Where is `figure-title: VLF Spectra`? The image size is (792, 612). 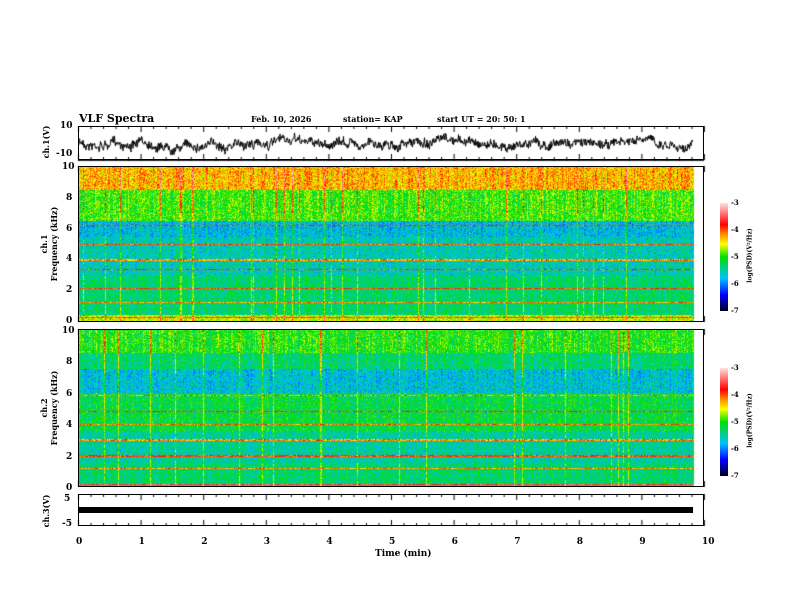
figure-title: VLF Spectra is located at coordinates (117, 118).